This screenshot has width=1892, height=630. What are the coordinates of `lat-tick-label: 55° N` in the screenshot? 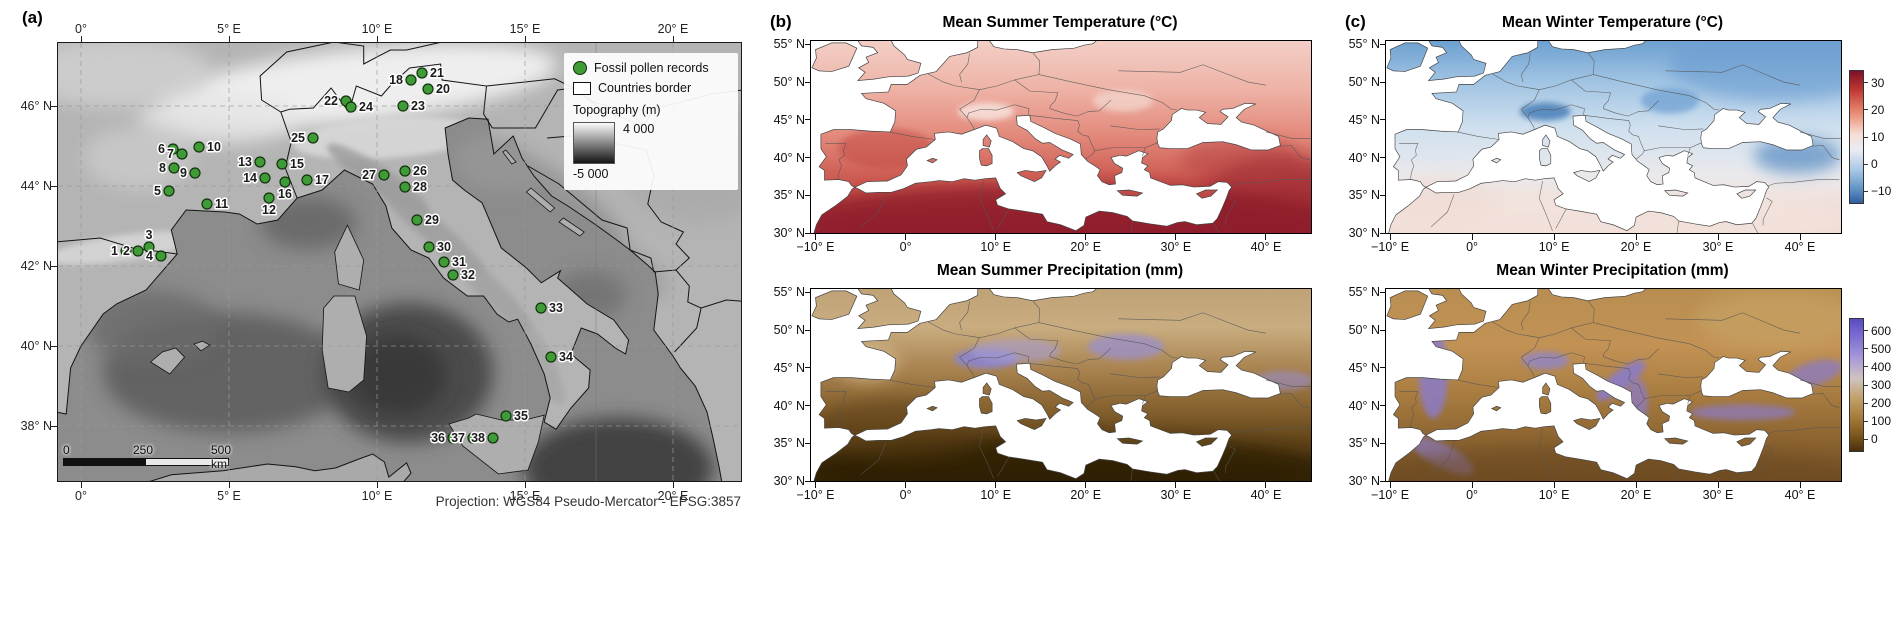 It's located at (1364, 292).